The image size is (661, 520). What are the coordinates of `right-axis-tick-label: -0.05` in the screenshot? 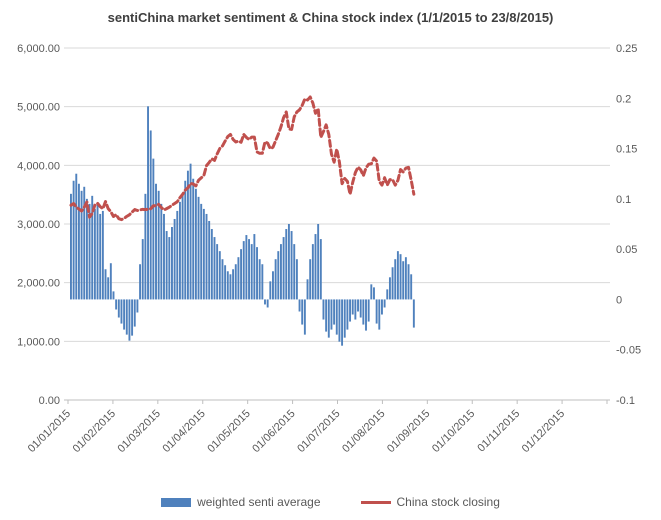 It's located at (628, 351).